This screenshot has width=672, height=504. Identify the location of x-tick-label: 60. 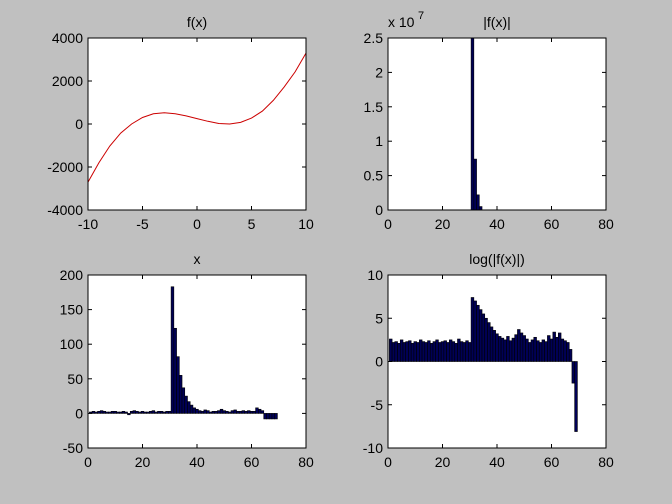
(552, 224).